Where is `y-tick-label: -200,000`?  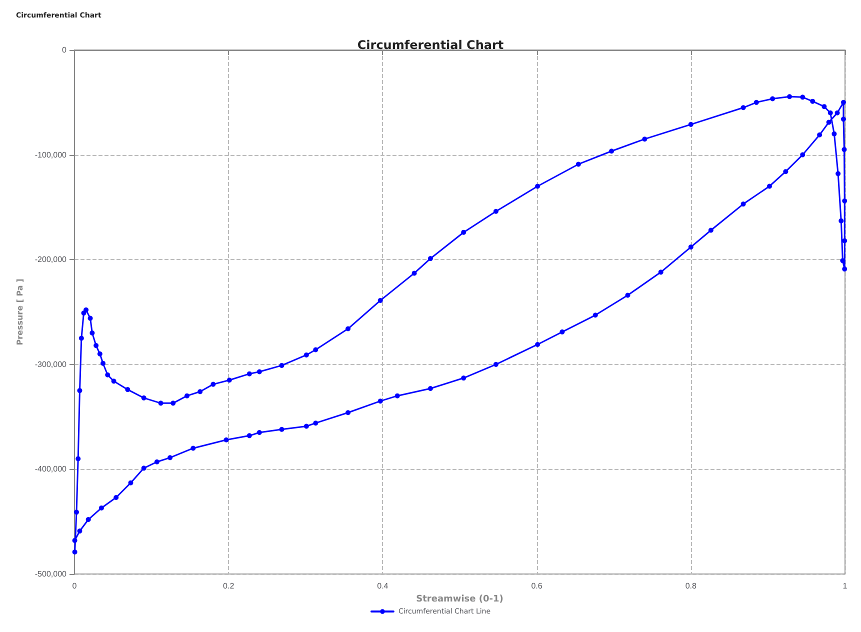
y-tick-label: -200,000 is located at coordinates (51, 259).